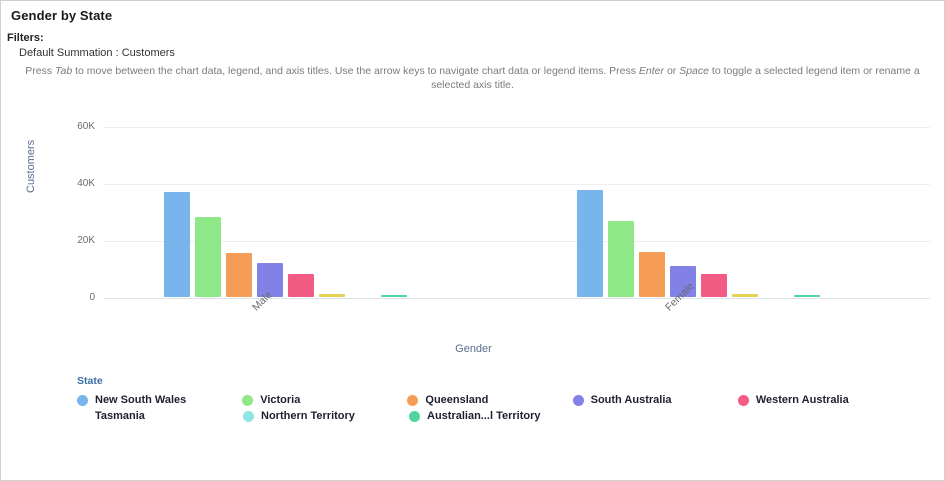  What do you see at coordinates (802, 400) in the screenshot?
I see `legend-item-label: Western Australia` at bounding box center [802, 400].